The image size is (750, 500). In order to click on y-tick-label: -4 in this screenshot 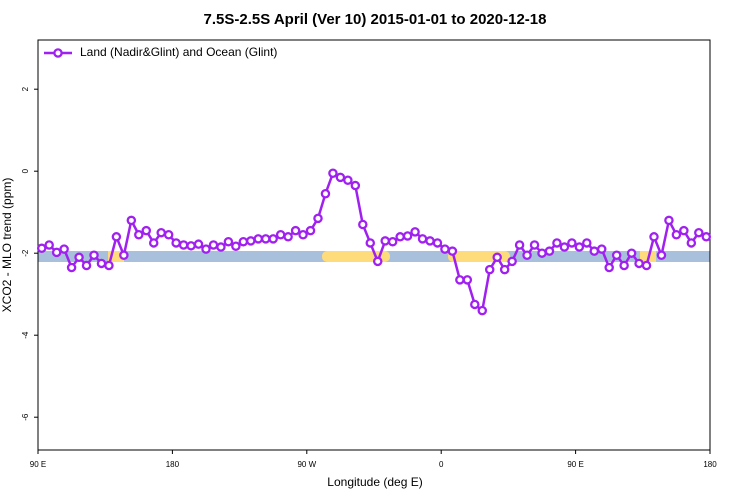, I will do `click(25, 335)`.